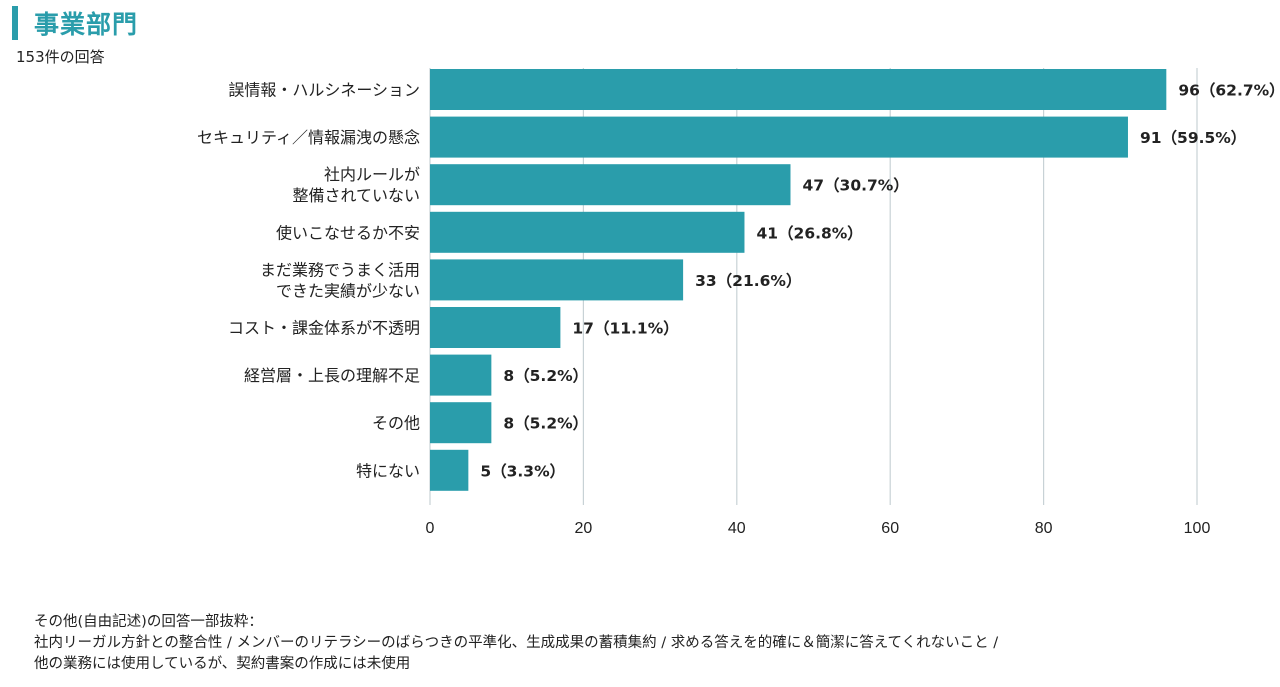 Image resolution: width=1280 pixels, height=687 pixels. What do you see at coordinates (818, 528) in the screenshot?
I see `x-axis-ticks: 0 20 40 60 80 100` at bounding box center [818, 528].